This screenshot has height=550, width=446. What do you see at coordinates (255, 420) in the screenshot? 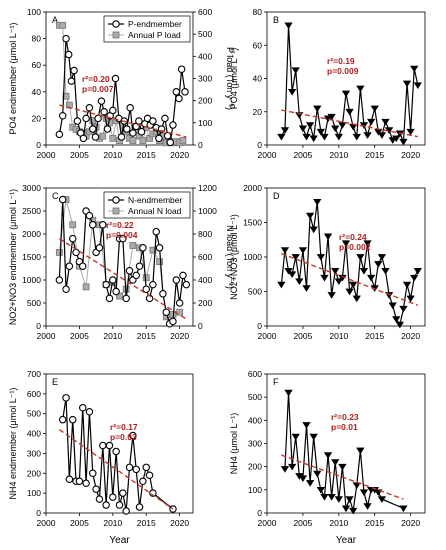
I see `y-tick-label: 400` at bounding box center [255, 420].